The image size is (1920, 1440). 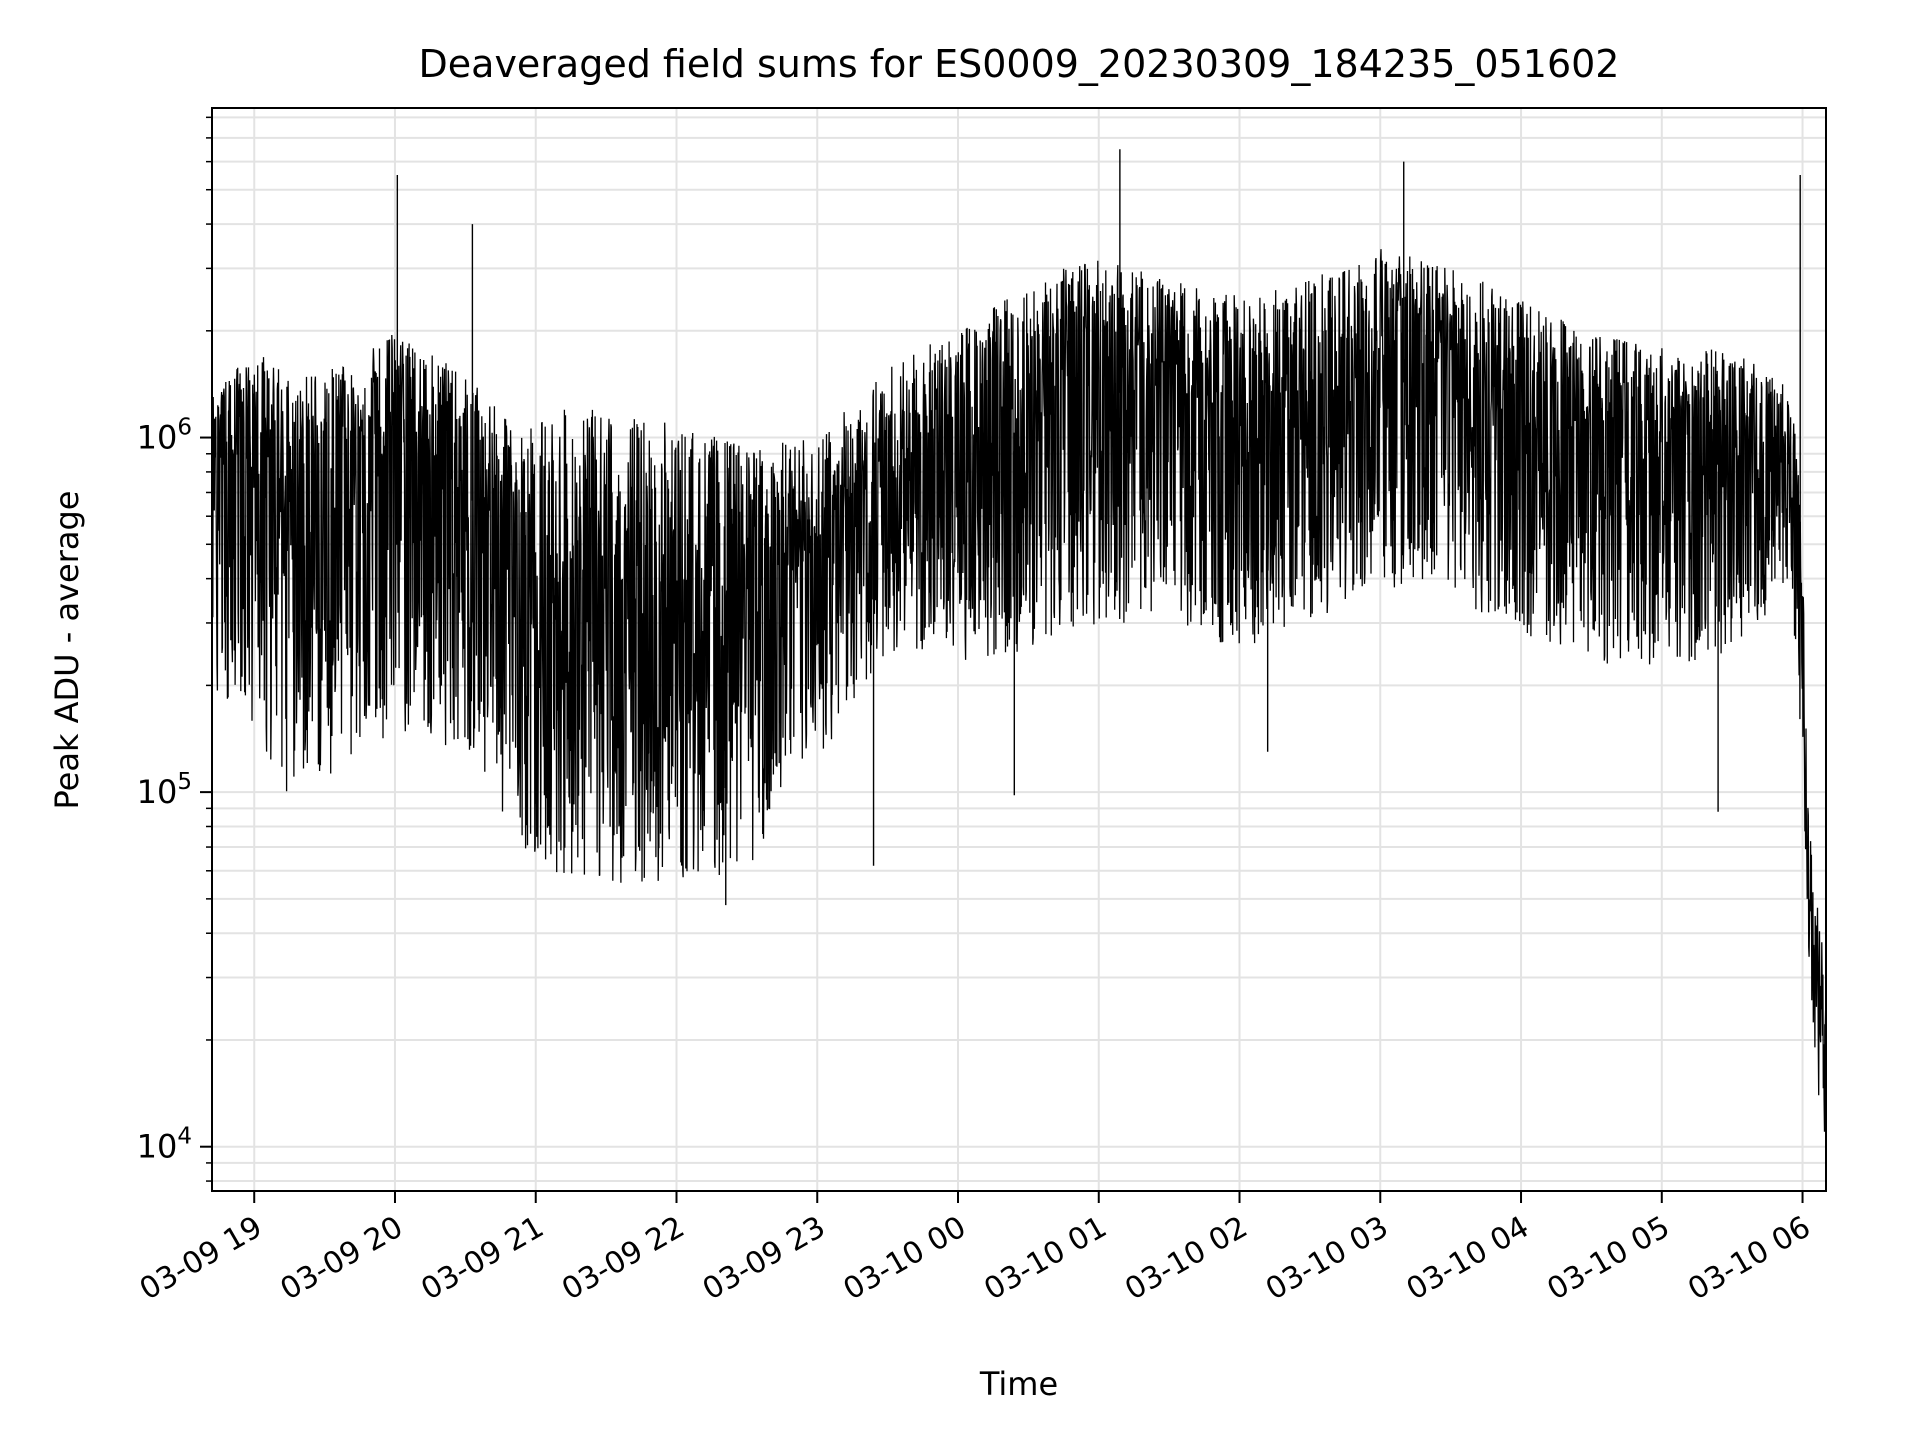 What do you see at coordinates (184, 1137) in the screenshot?
I see `y-tick-exponent: 4` at bounding box center [184, 1137].